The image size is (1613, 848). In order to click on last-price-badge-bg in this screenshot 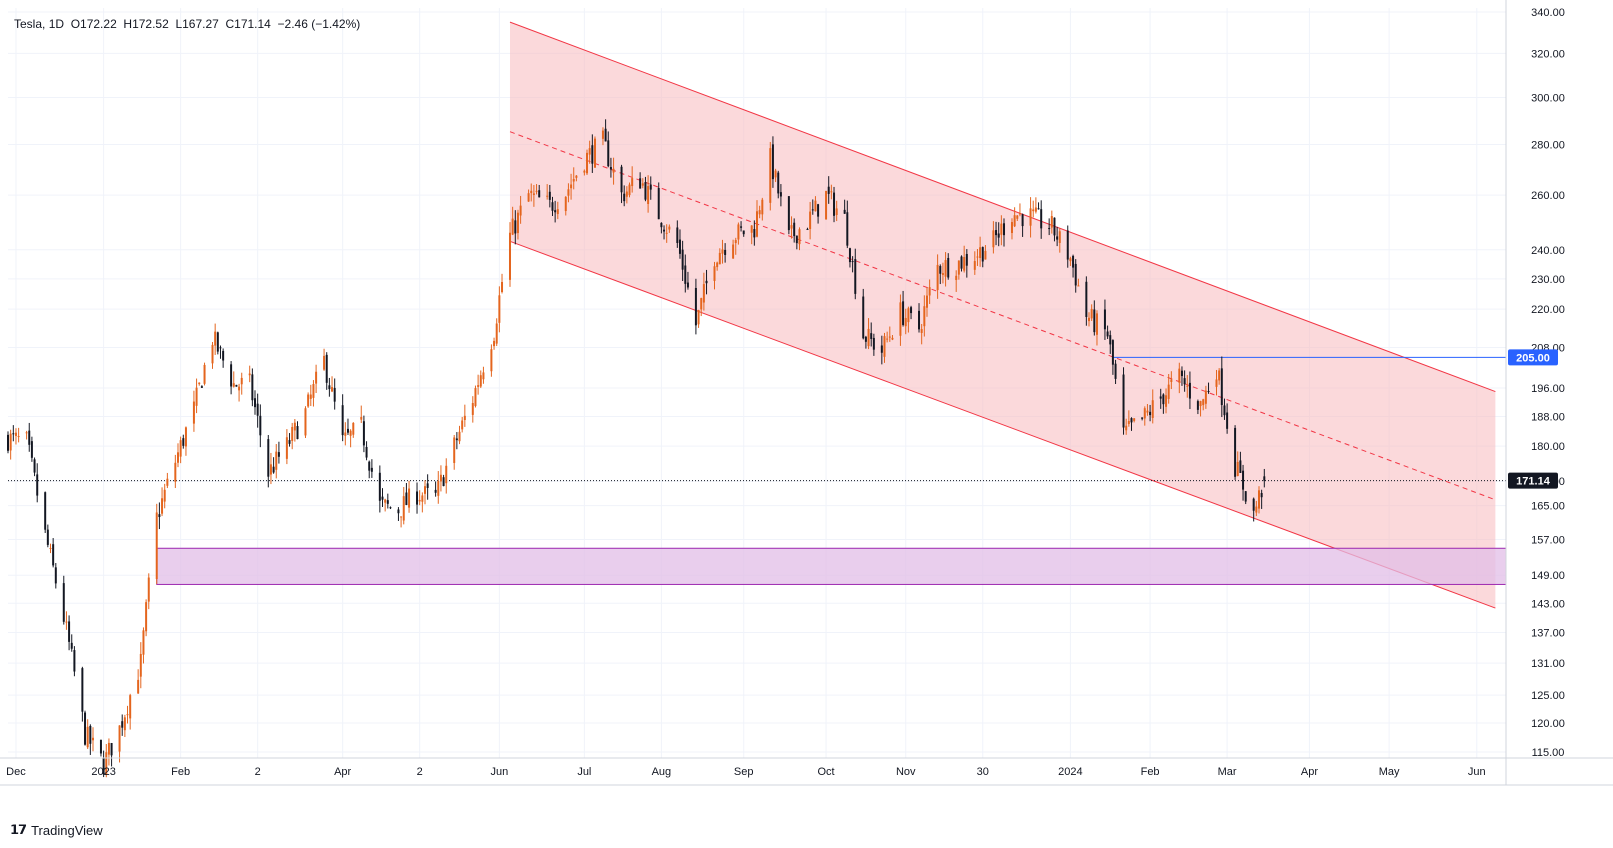, I will do `click(1533, 480)`.